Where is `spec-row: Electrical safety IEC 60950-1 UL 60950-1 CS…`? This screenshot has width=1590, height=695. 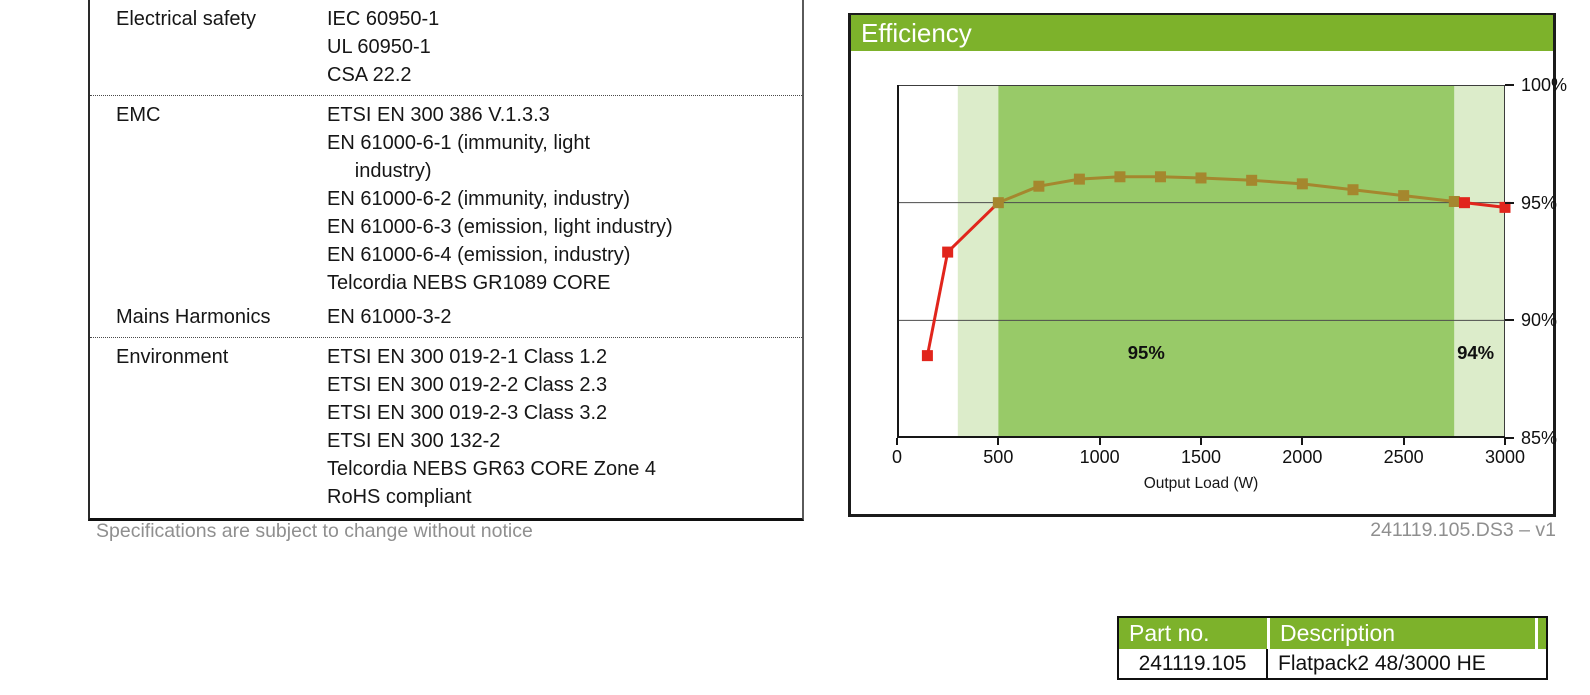
spec-row: Electrical safety IEC 60950-1 UL 60950-1 CS… is located at coordinates (446, 47).